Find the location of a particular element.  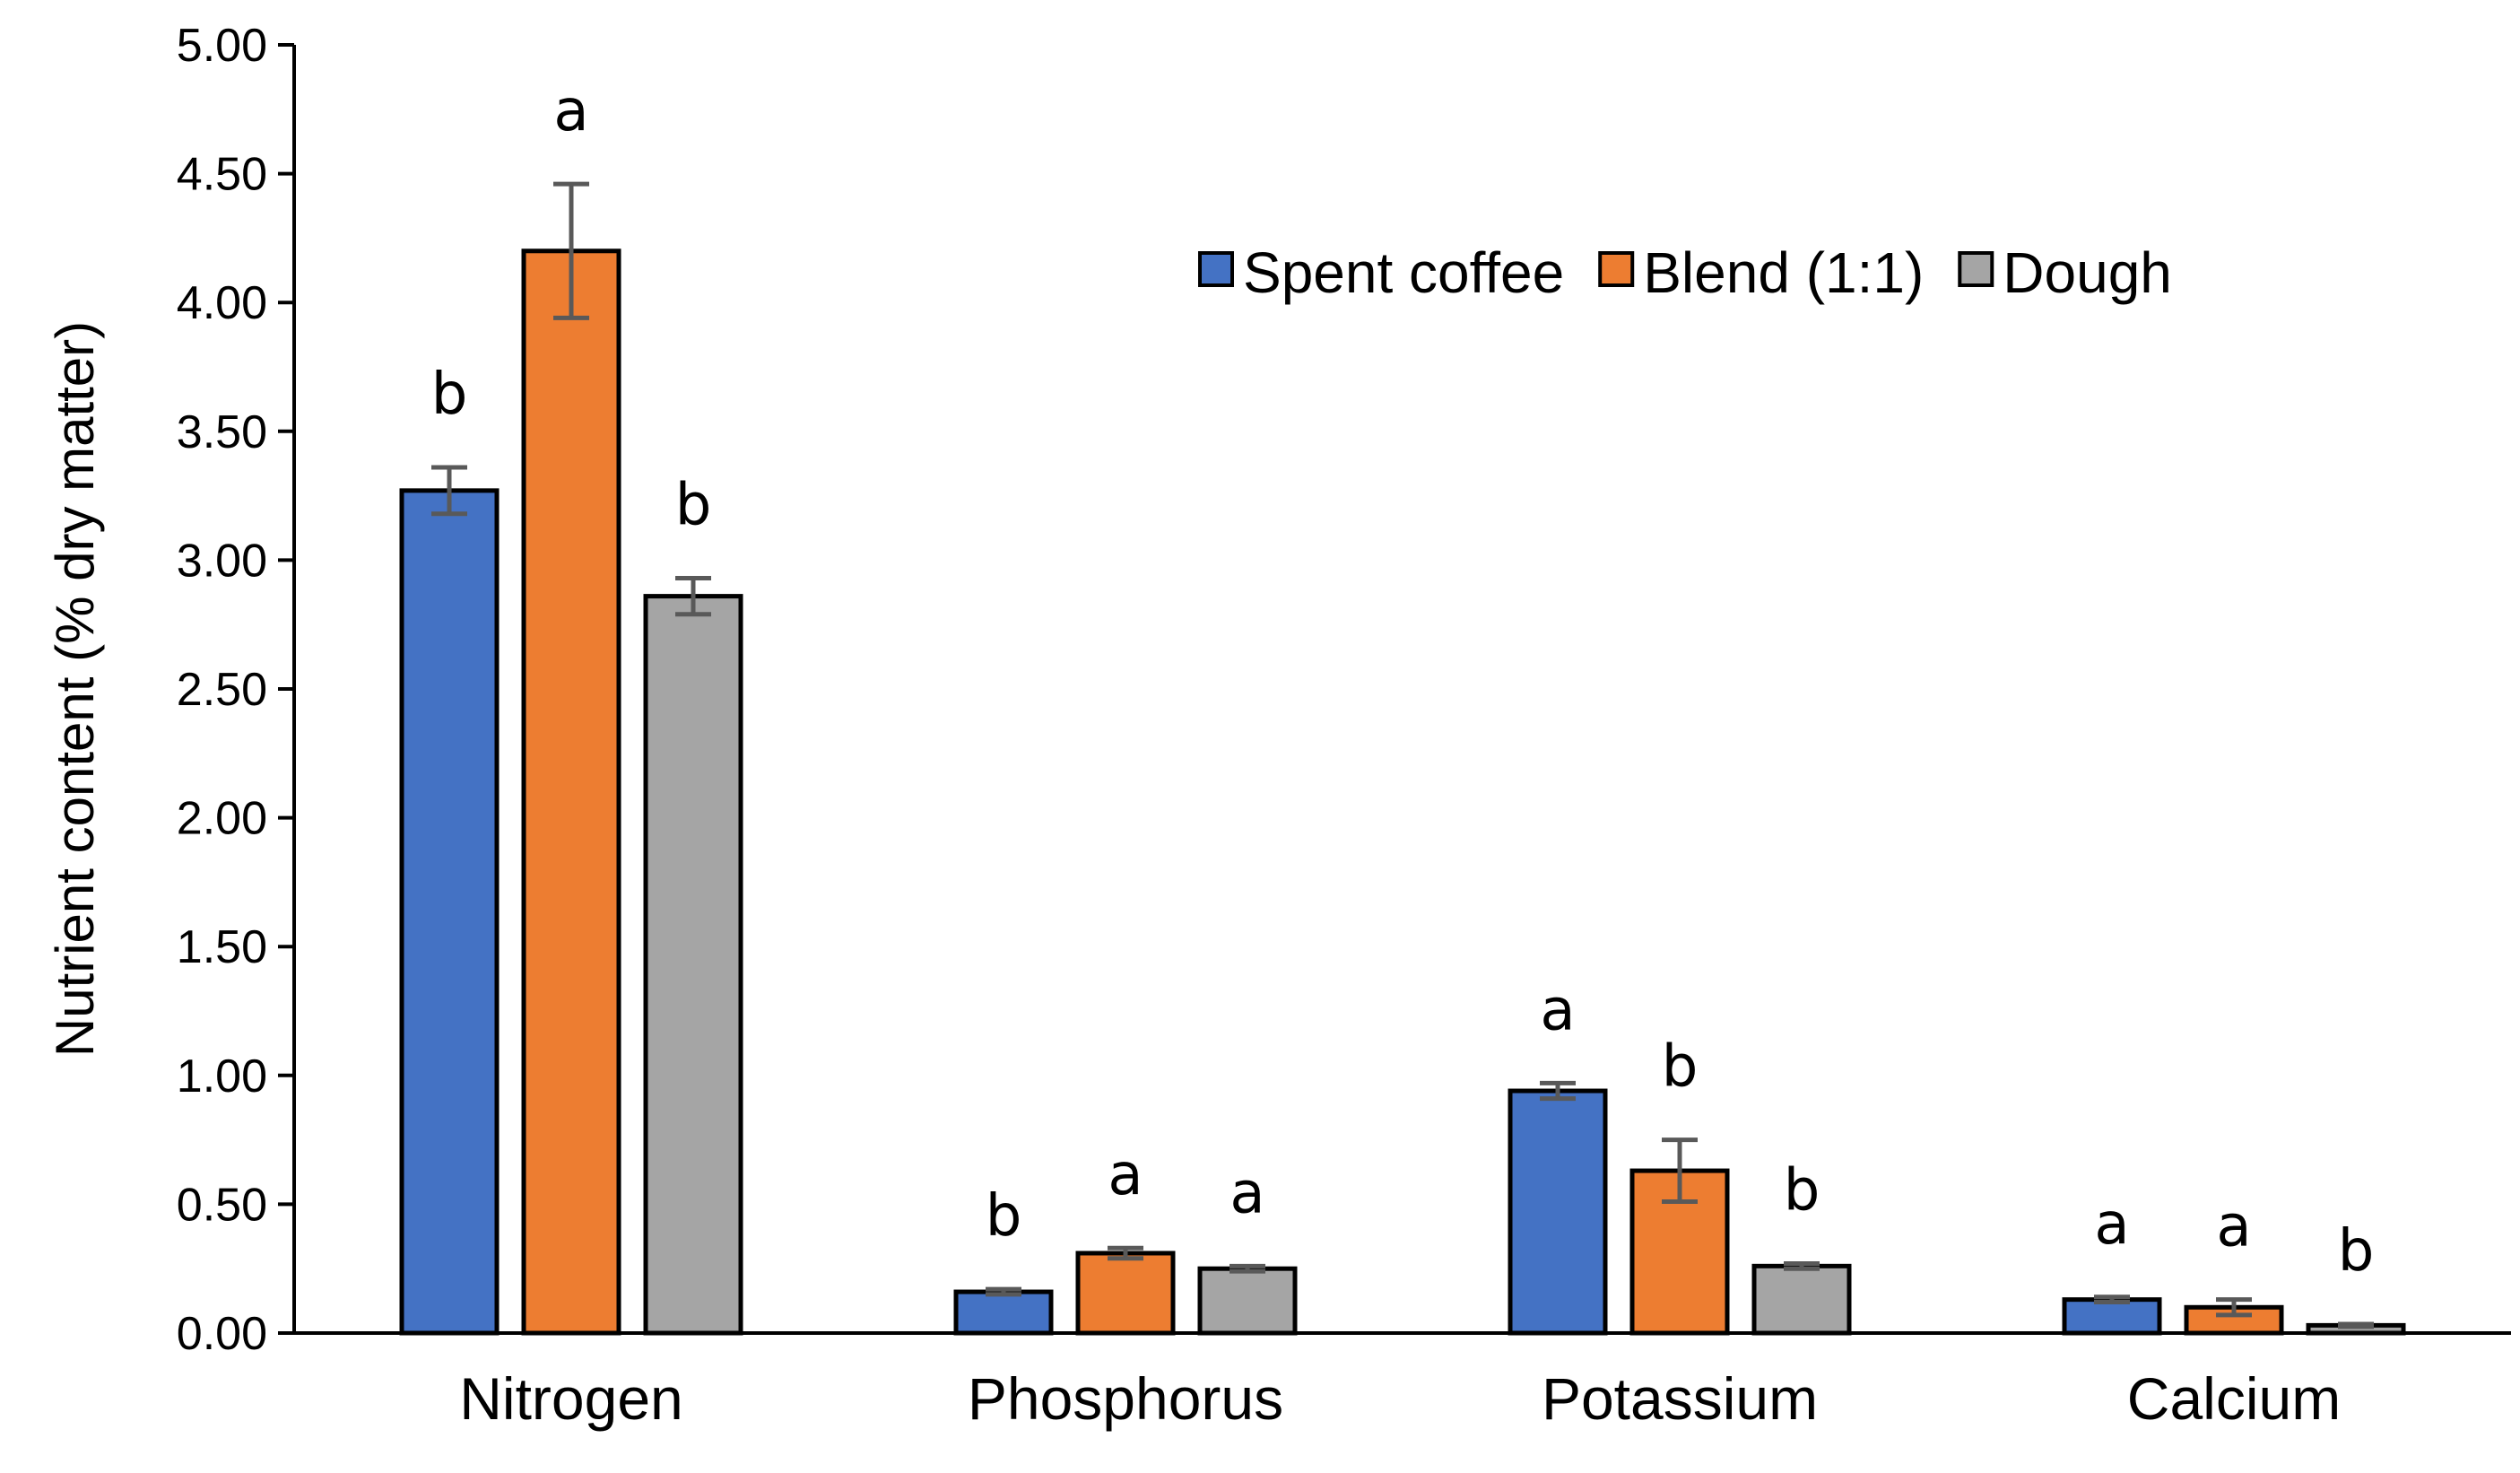

legend-label: Dough is located at coordinates (2087, 272).